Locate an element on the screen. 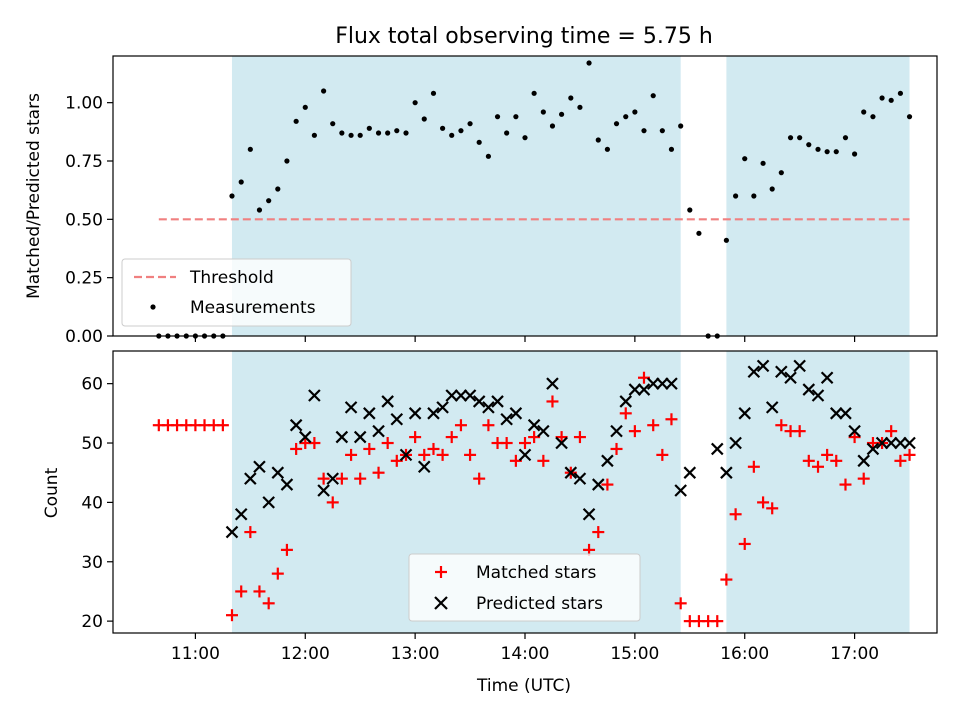 The height and width of the screenshot is (720, 960). chart-title: Flux total observing time = 5.75 h is located at coordinates (524, 36).